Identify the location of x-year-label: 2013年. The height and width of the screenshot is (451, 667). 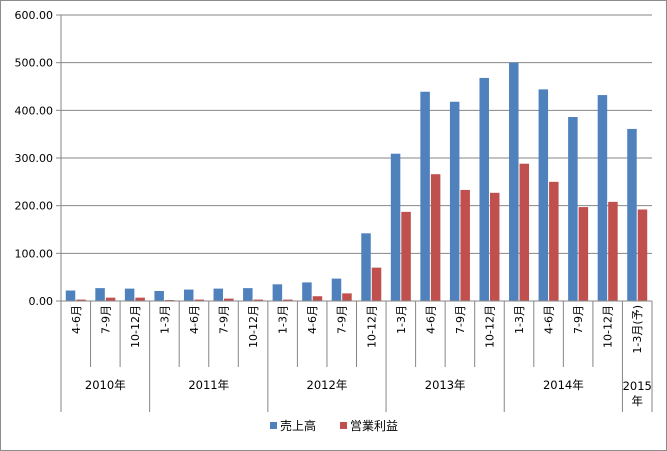
(445, 385).